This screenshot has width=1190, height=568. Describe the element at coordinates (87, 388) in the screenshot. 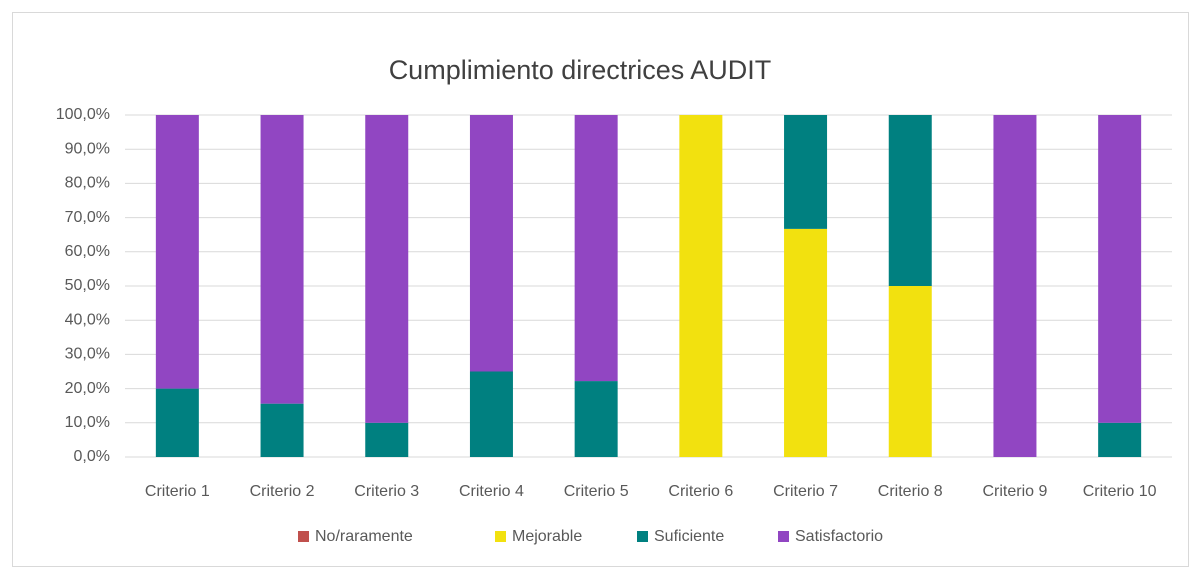

I see `y-tick-label: 20,0%` at that location.